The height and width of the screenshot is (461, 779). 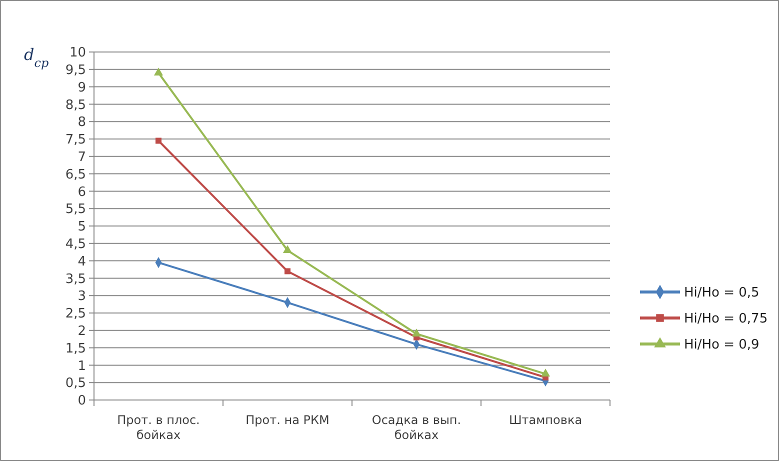 I want to click on x-tick-label: Штамповка, so click(x=545, y=420).